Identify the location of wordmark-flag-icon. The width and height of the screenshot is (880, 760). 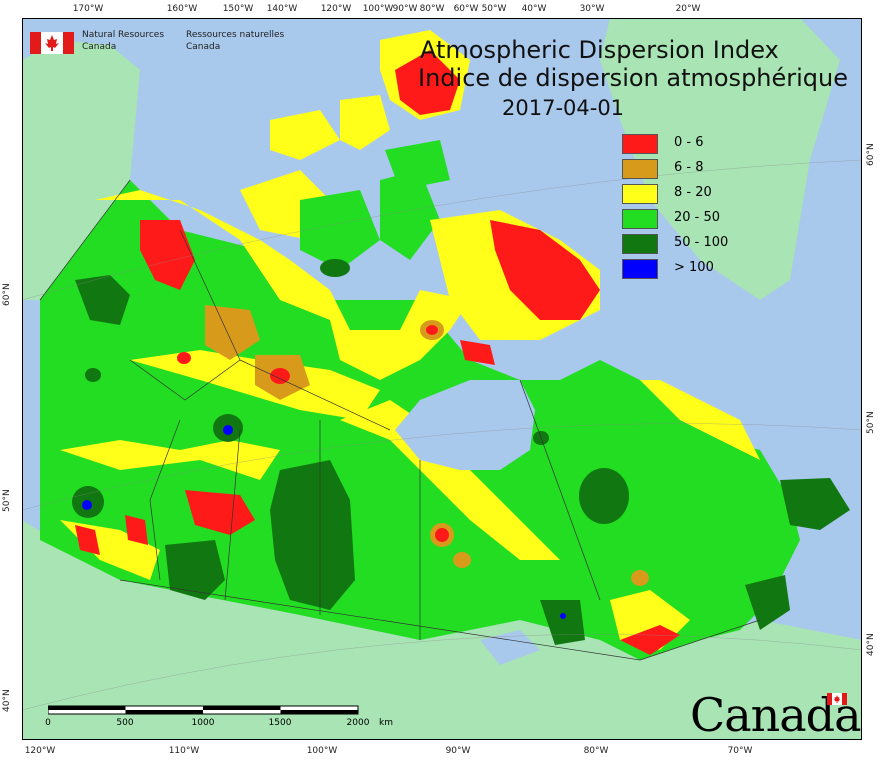
(837, 699).